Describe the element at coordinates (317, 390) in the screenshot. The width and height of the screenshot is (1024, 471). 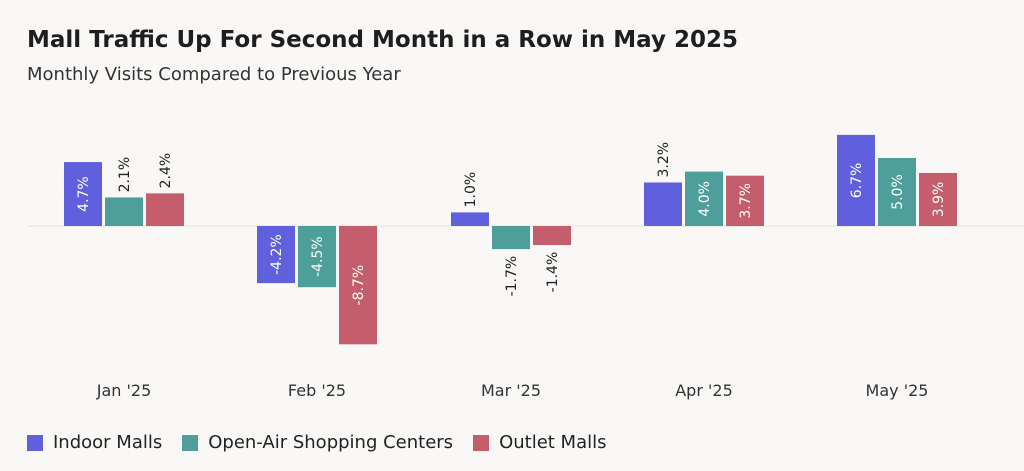
I see `x-tick-label-feb-25: Feb '25` at that location.